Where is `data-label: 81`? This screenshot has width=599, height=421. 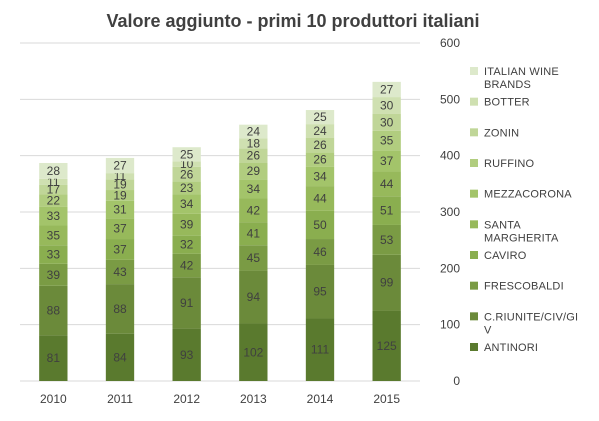
data-label: 81 is located at coordinates (54, 358).